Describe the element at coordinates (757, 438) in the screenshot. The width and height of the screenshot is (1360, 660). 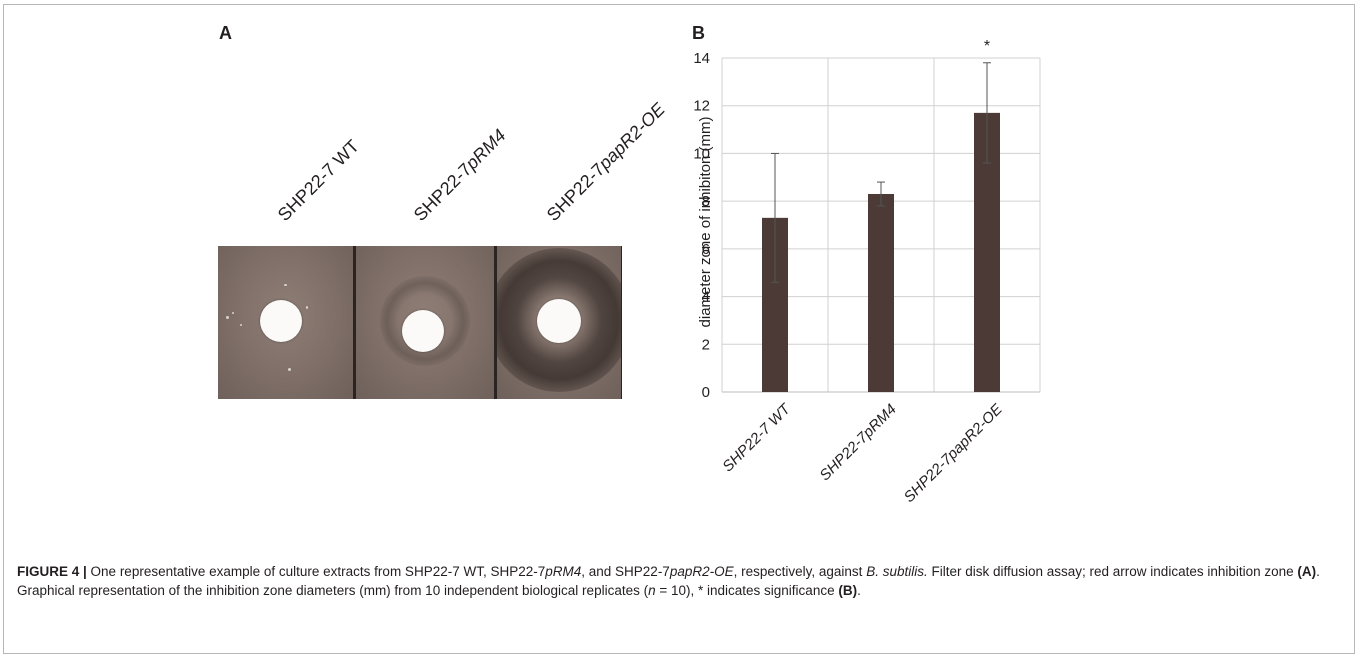
I see `x-tick-label: SHP22-7 WT` at that location.